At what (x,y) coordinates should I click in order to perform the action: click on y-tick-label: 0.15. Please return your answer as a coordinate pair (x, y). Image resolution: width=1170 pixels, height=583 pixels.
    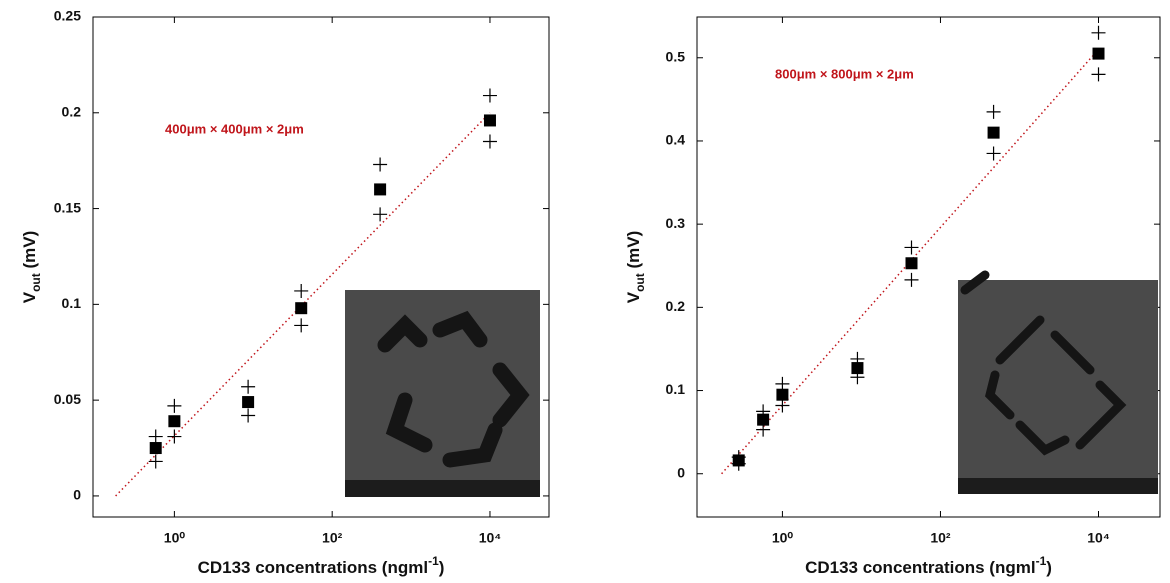
    Looking at the image, I should click on (67, 207).